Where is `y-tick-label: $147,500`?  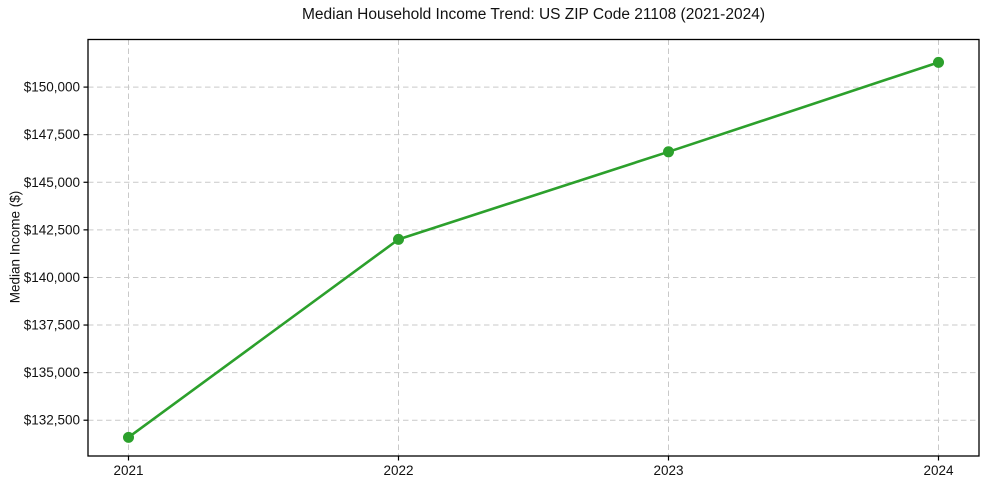
y-tick-label: $147,500 is located at coordinates (52, 134).